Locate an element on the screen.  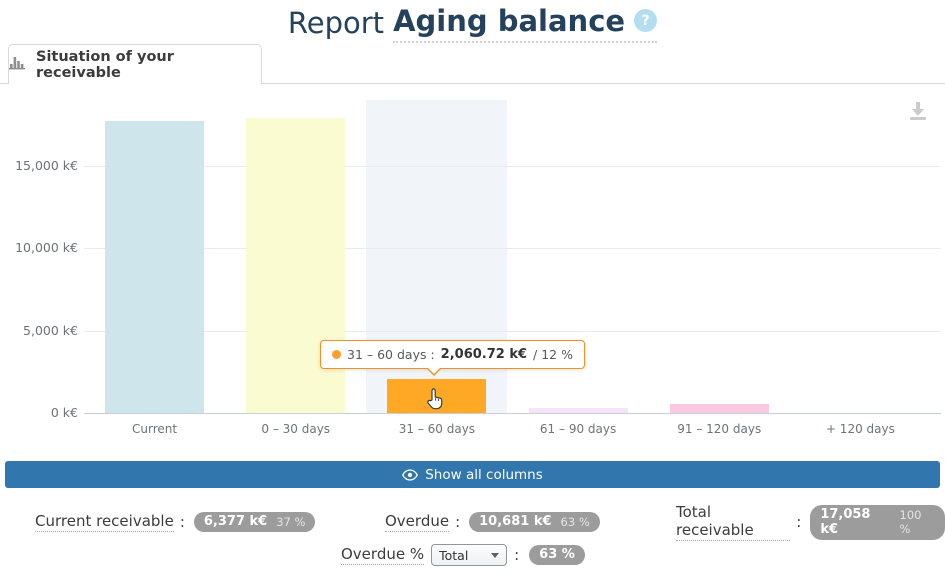
bar-91-120-days is located at coordinates (719, 408).